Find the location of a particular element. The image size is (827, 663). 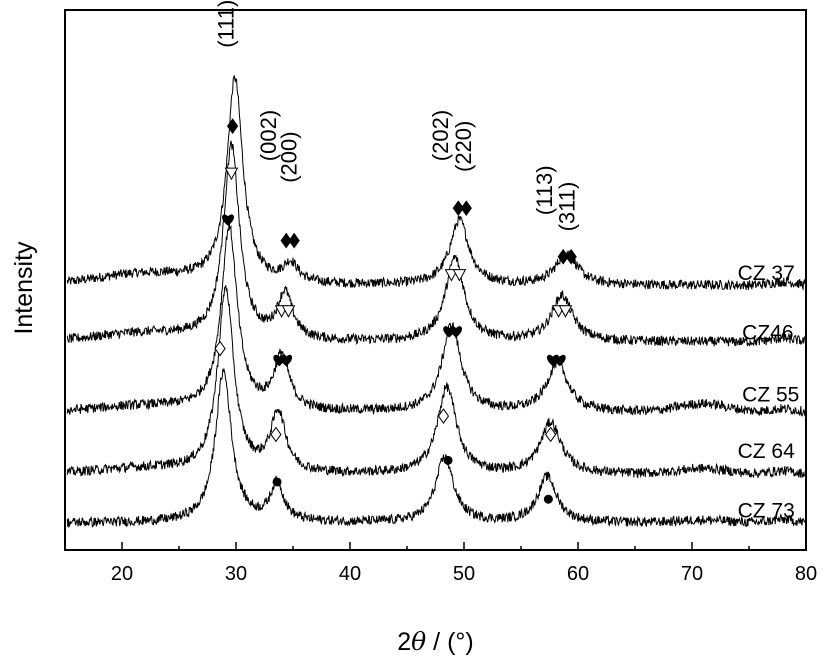

x-axis-title: 2θ / (°) is located at coordinates (435, 641).